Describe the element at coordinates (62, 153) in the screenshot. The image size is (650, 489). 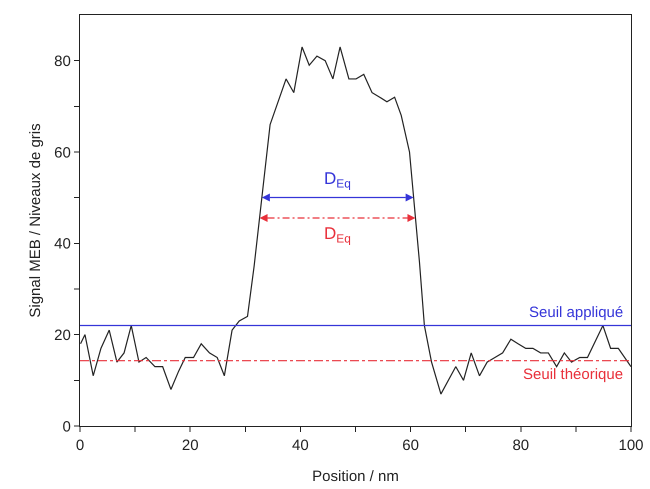
I see `y-tick-label: 60` at that location.